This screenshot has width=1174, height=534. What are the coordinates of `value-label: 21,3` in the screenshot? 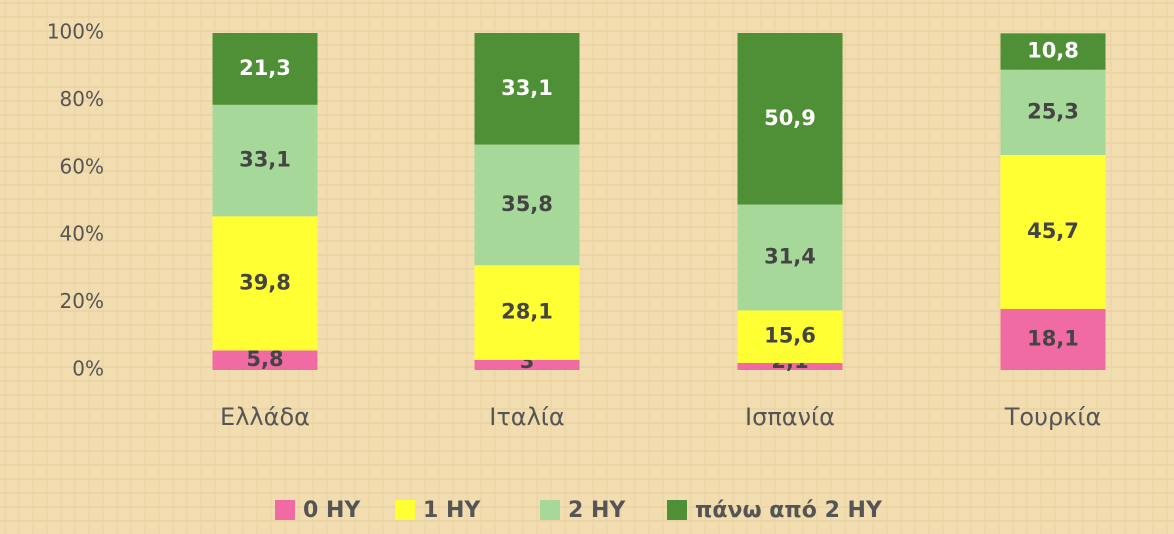 It's located at (265, 68).